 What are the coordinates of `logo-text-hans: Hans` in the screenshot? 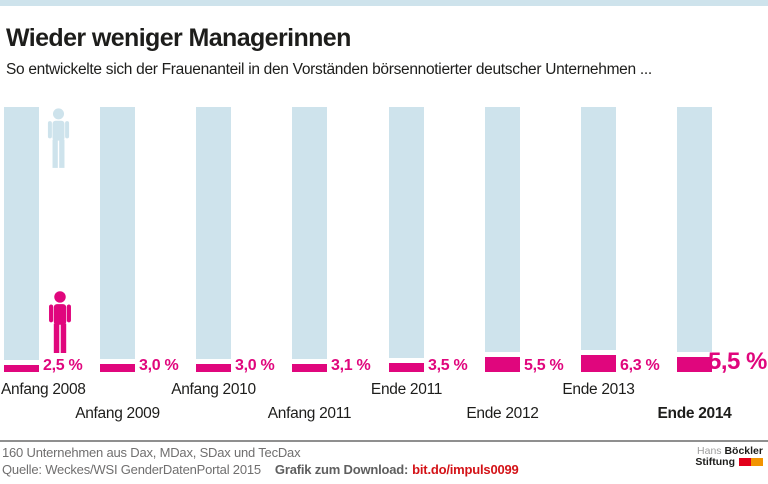 It's located at (709, 451).